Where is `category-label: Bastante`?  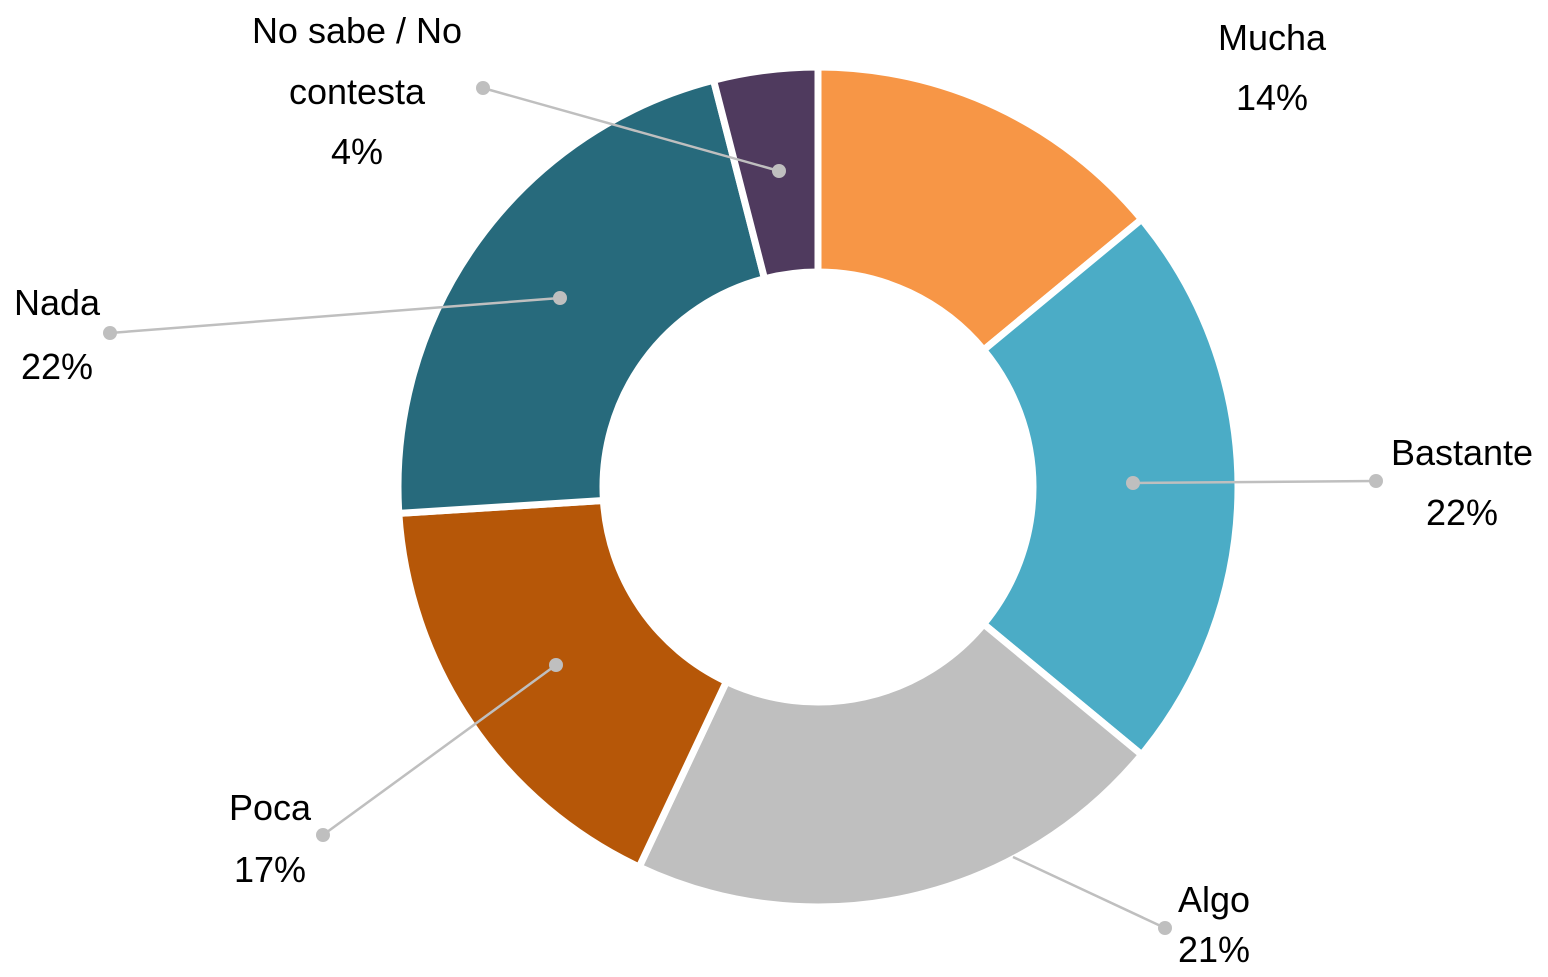
category-label: Bastante is located at coordinates (1462, 452).